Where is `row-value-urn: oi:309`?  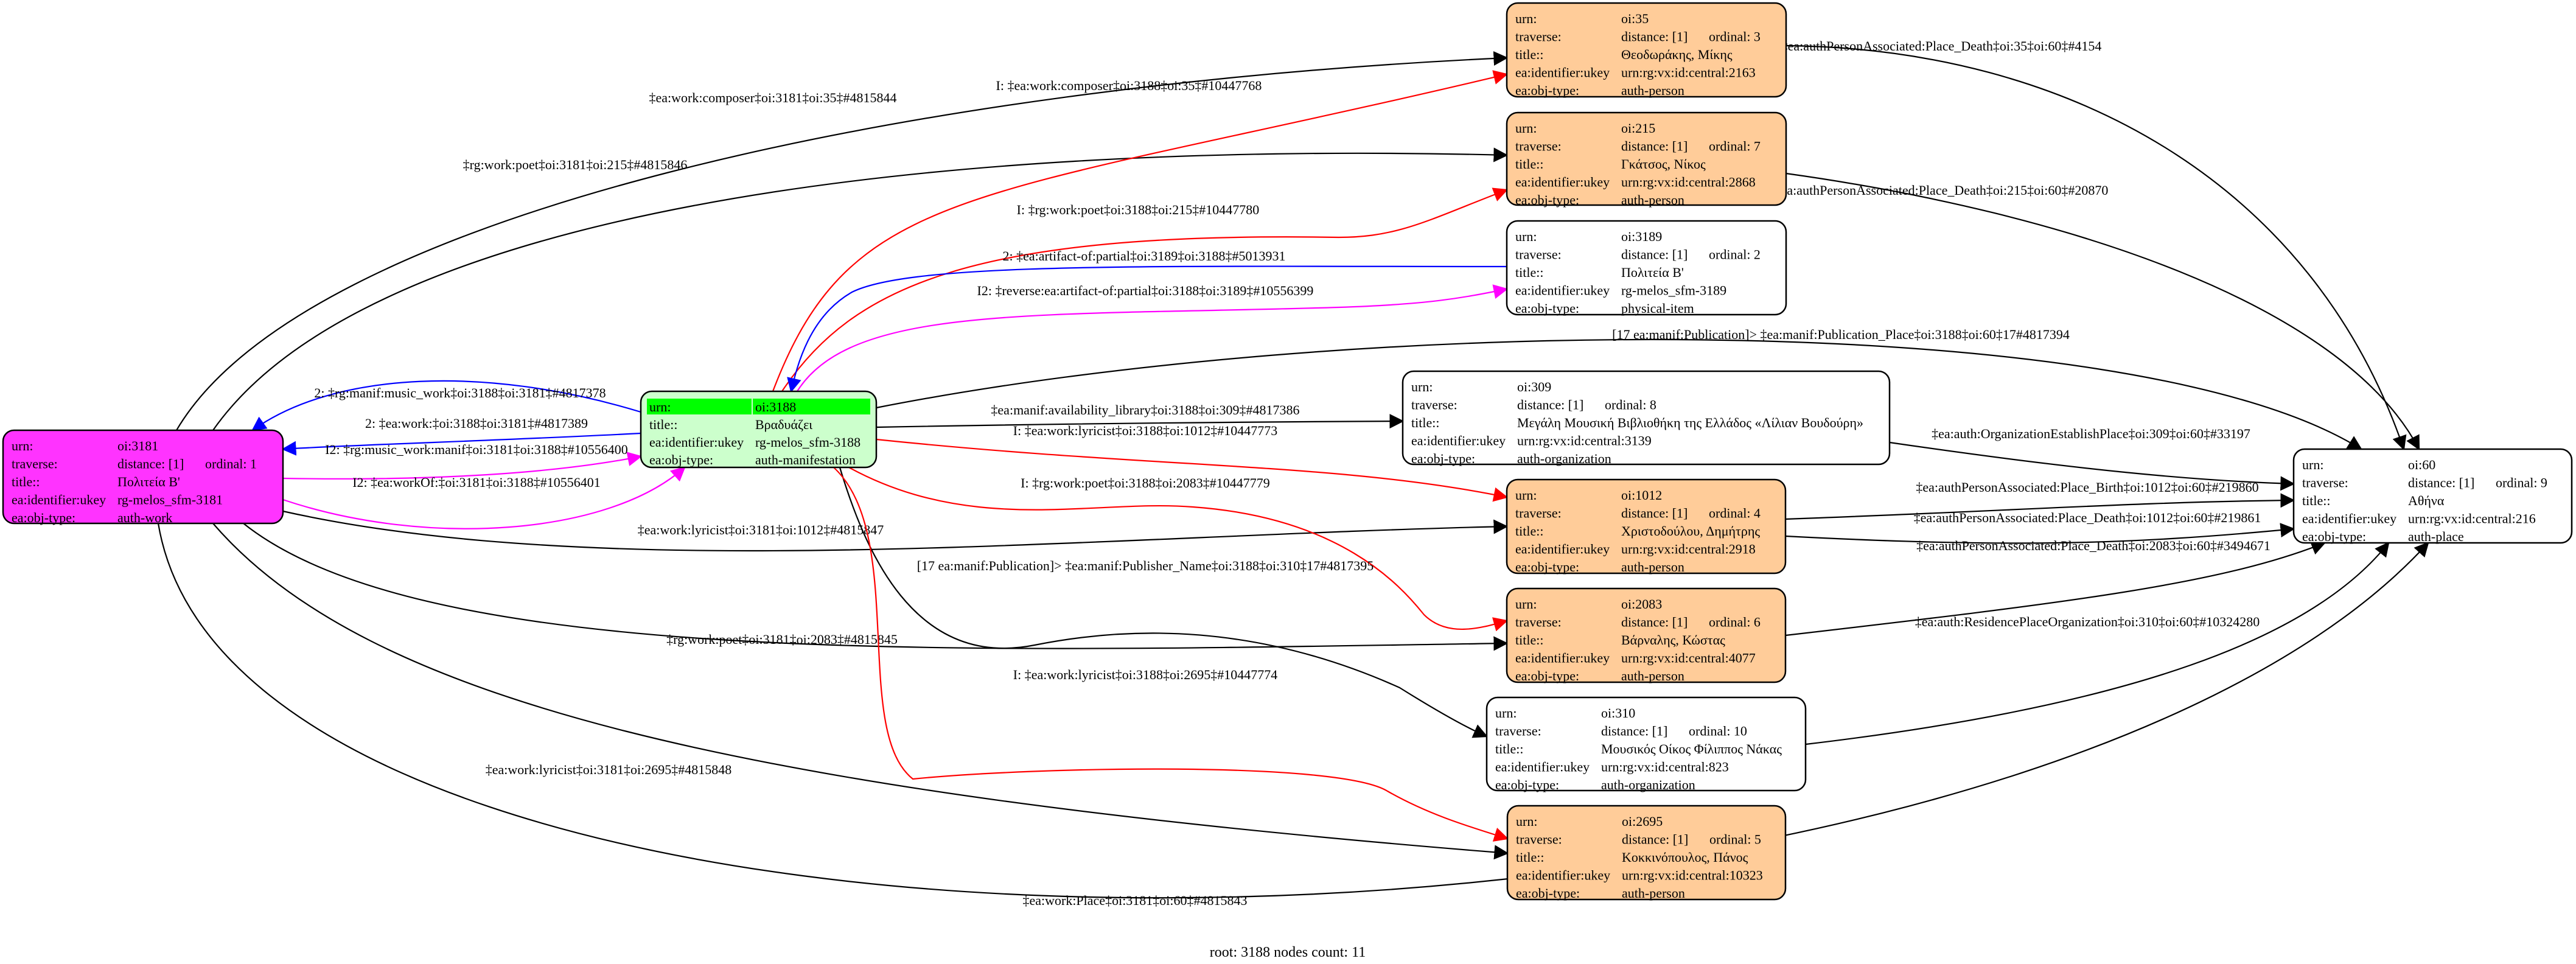 row-value-urn: oi:309 is located at coordinates (1534, 386).